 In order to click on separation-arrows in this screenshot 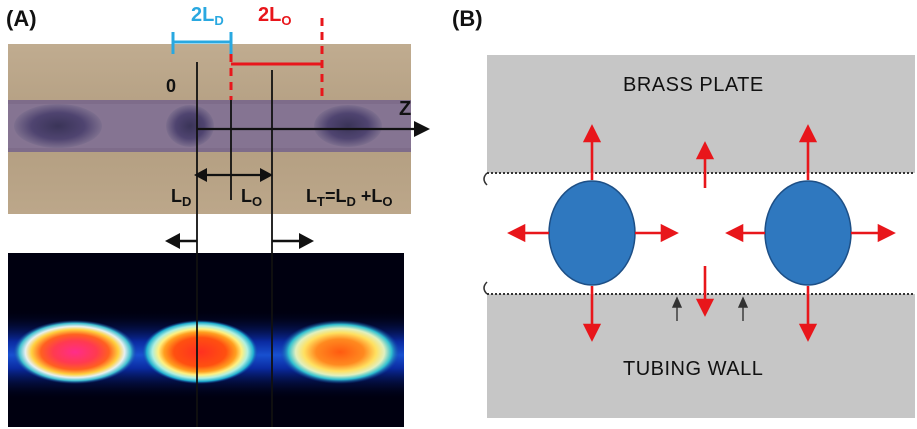, I will do `click(239, 241)`.